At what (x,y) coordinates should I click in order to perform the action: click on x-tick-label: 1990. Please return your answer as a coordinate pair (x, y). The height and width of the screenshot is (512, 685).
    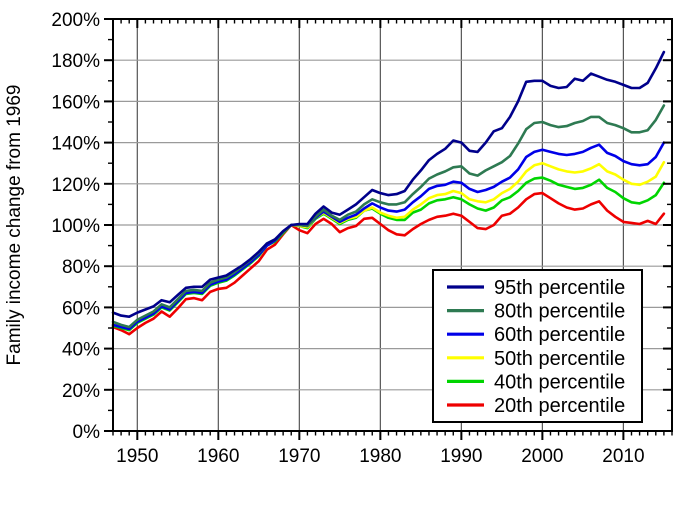
    Looking at the image, I should click on (461, 456).